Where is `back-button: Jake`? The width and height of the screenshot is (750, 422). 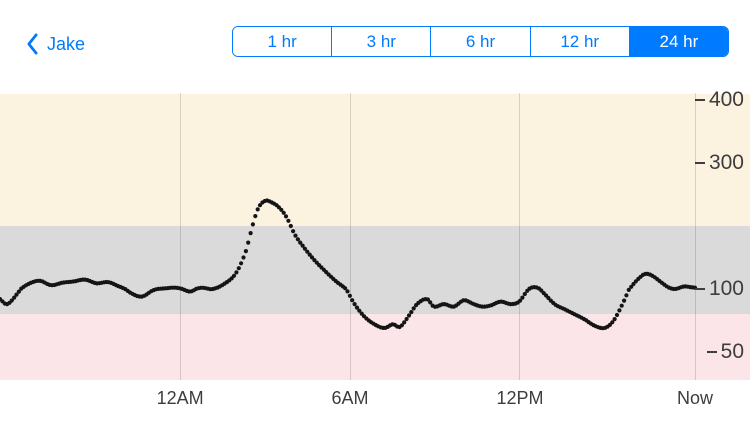 back-button: Jake is located at coordinates (55, 44).